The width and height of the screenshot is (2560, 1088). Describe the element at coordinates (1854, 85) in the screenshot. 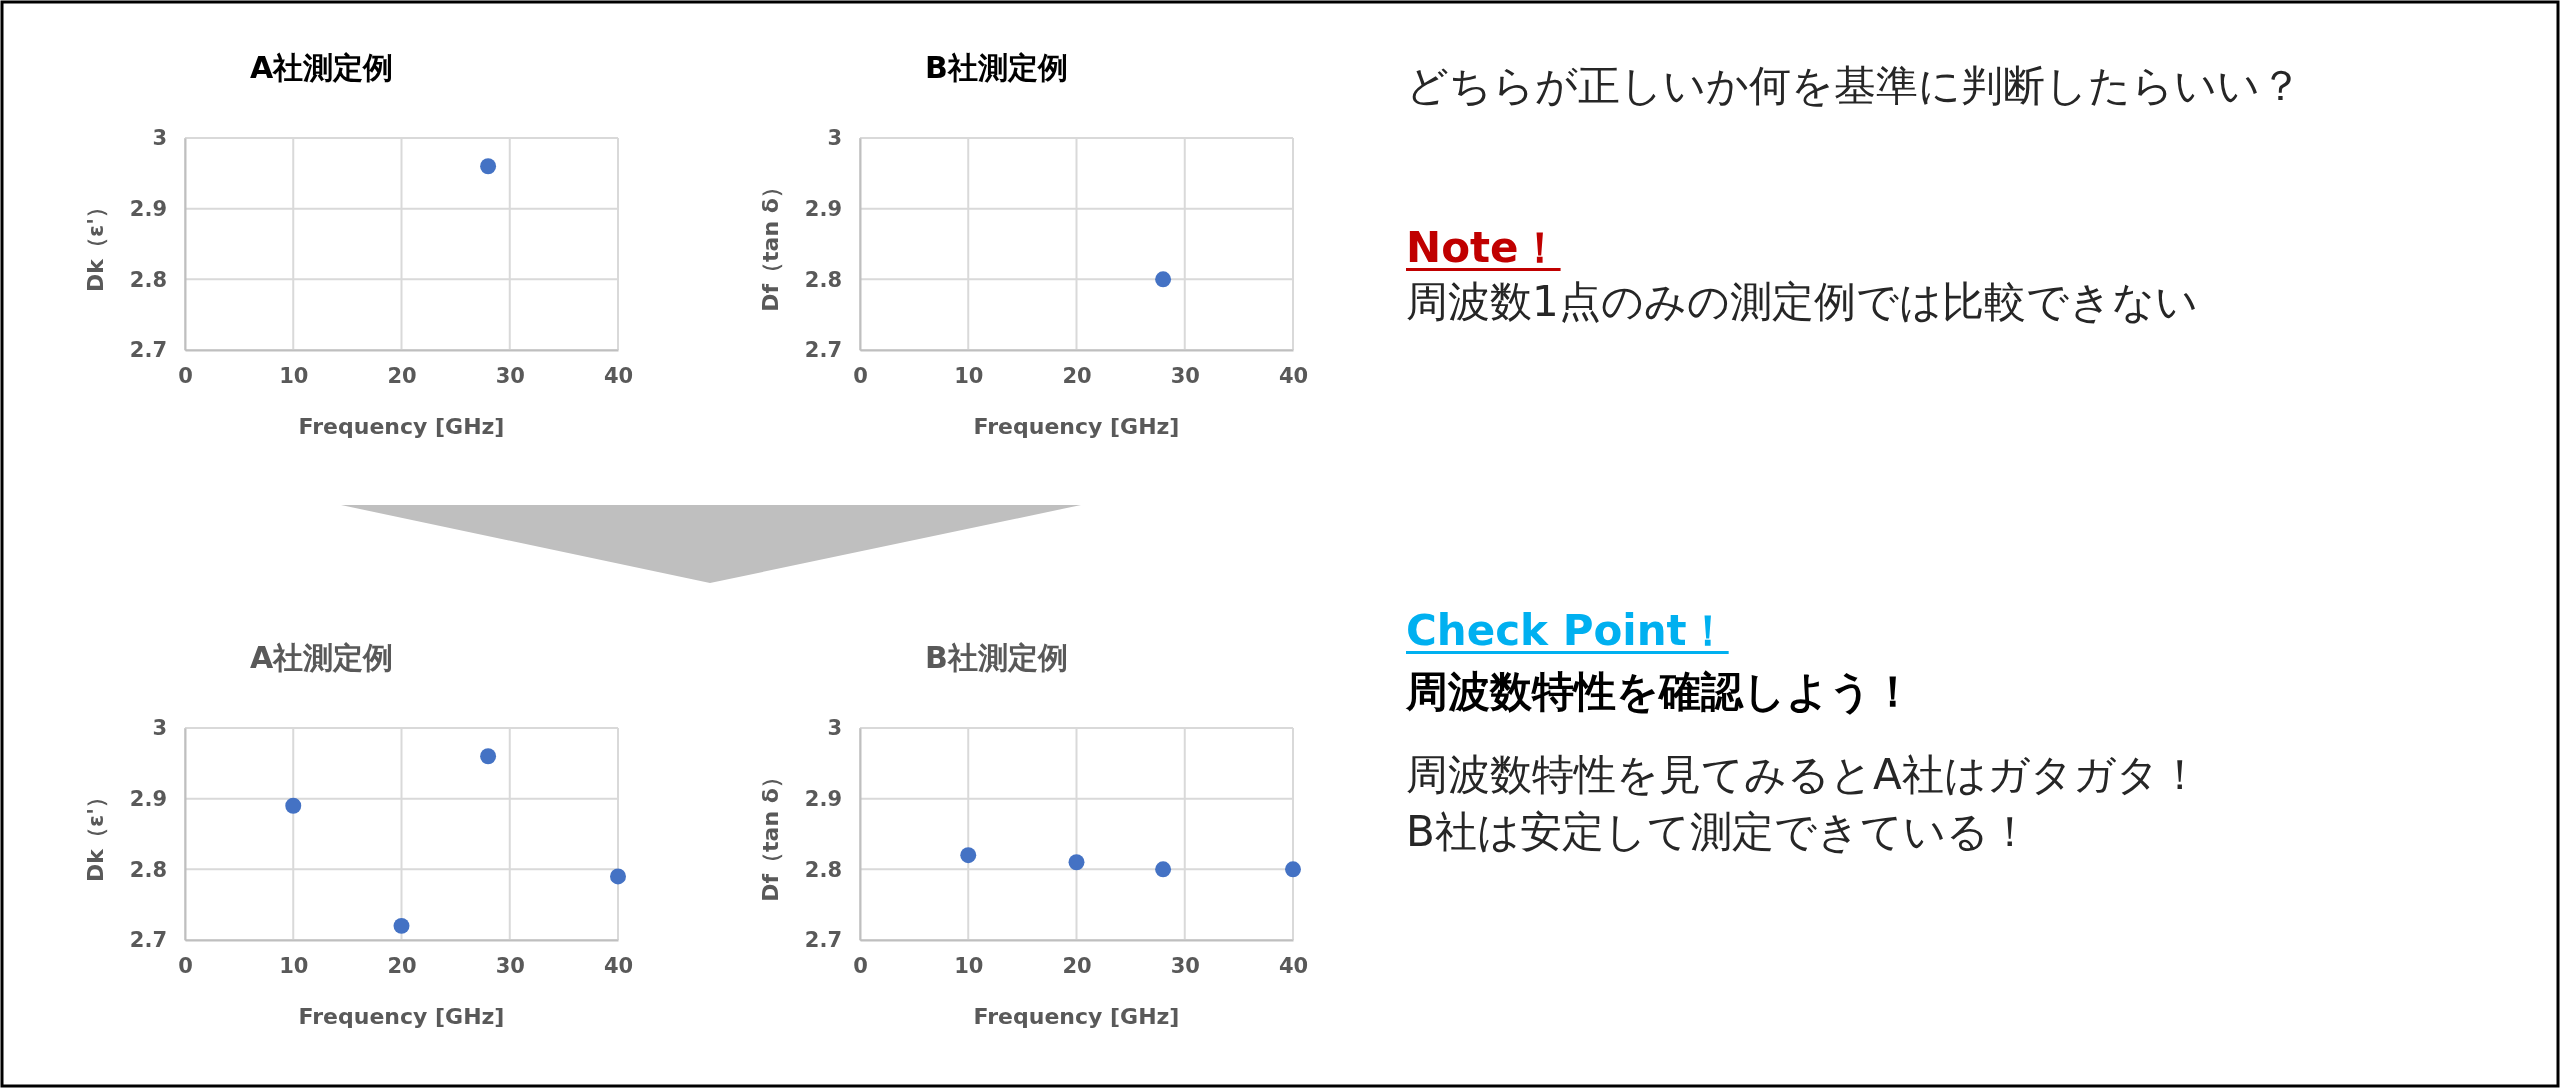

I see `text: どちらが正しいか何を基準に判断したらいい？` at that location.